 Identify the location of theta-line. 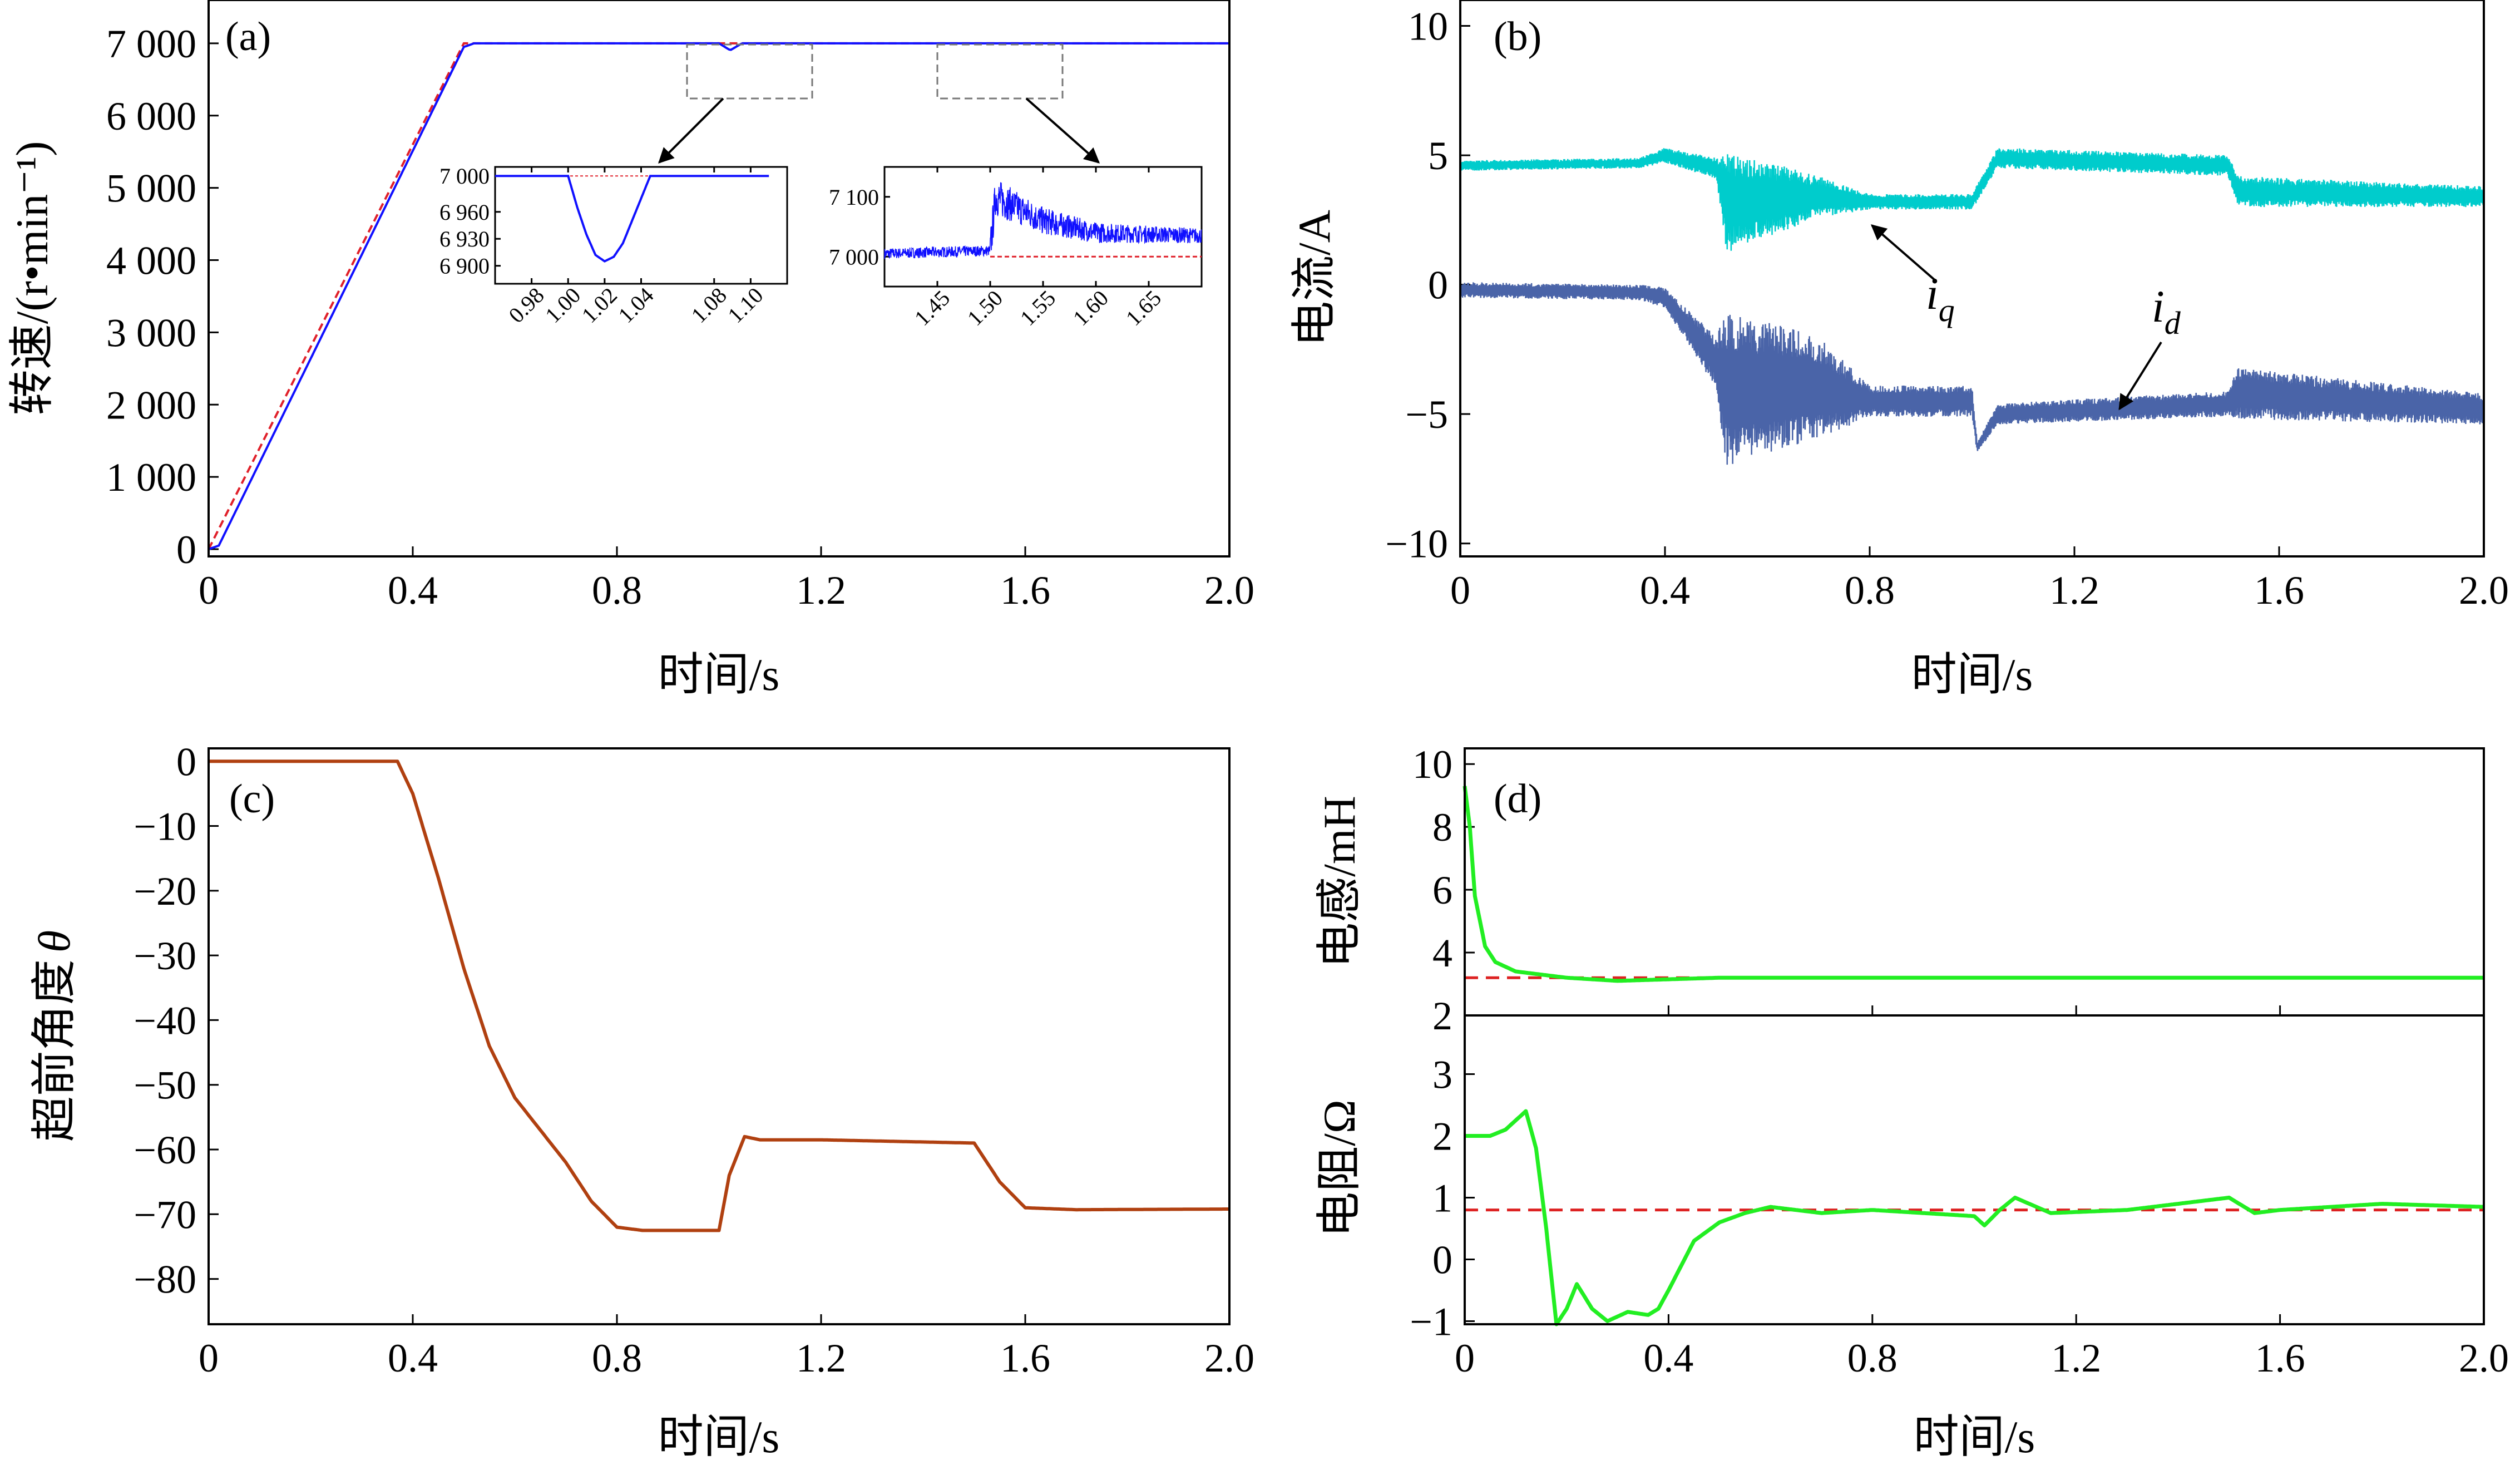
(719, 995).